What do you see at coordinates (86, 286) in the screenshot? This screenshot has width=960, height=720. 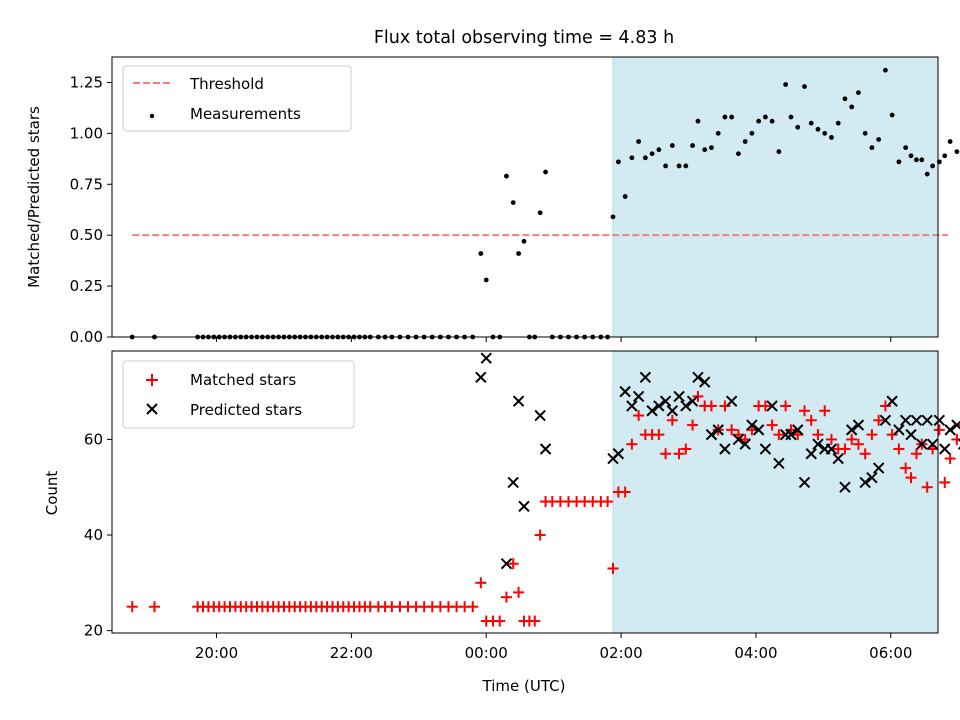 I see `top-y-tick-label: 0.25` at bounding box center [86, 286].